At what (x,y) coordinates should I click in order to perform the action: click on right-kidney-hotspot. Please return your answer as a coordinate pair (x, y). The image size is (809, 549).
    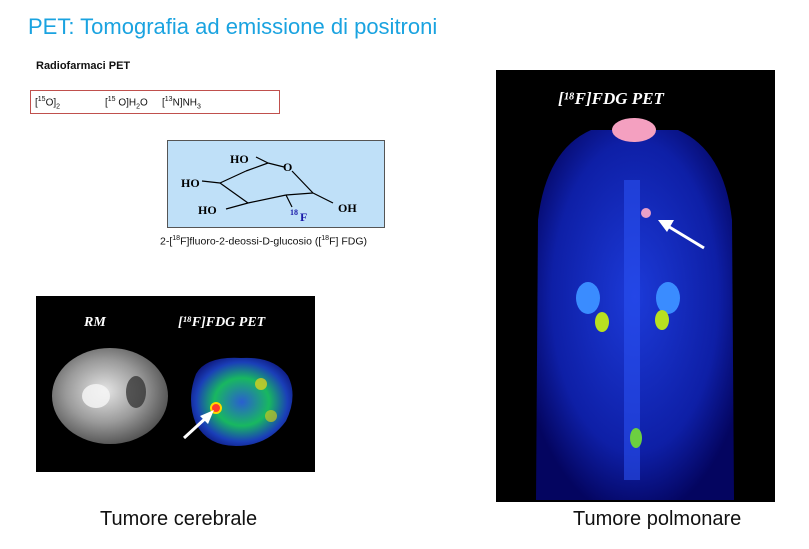
    Looking at the image, I should click on (662, 320).